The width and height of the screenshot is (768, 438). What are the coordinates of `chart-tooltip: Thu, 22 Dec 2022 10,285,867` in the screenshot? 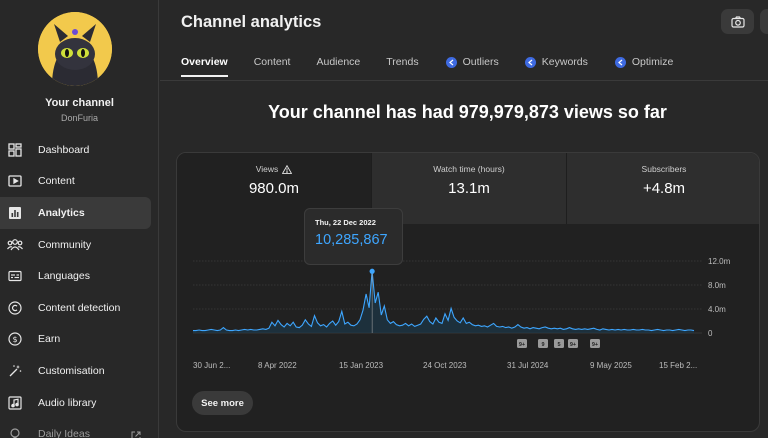 It's located at (353, 236).